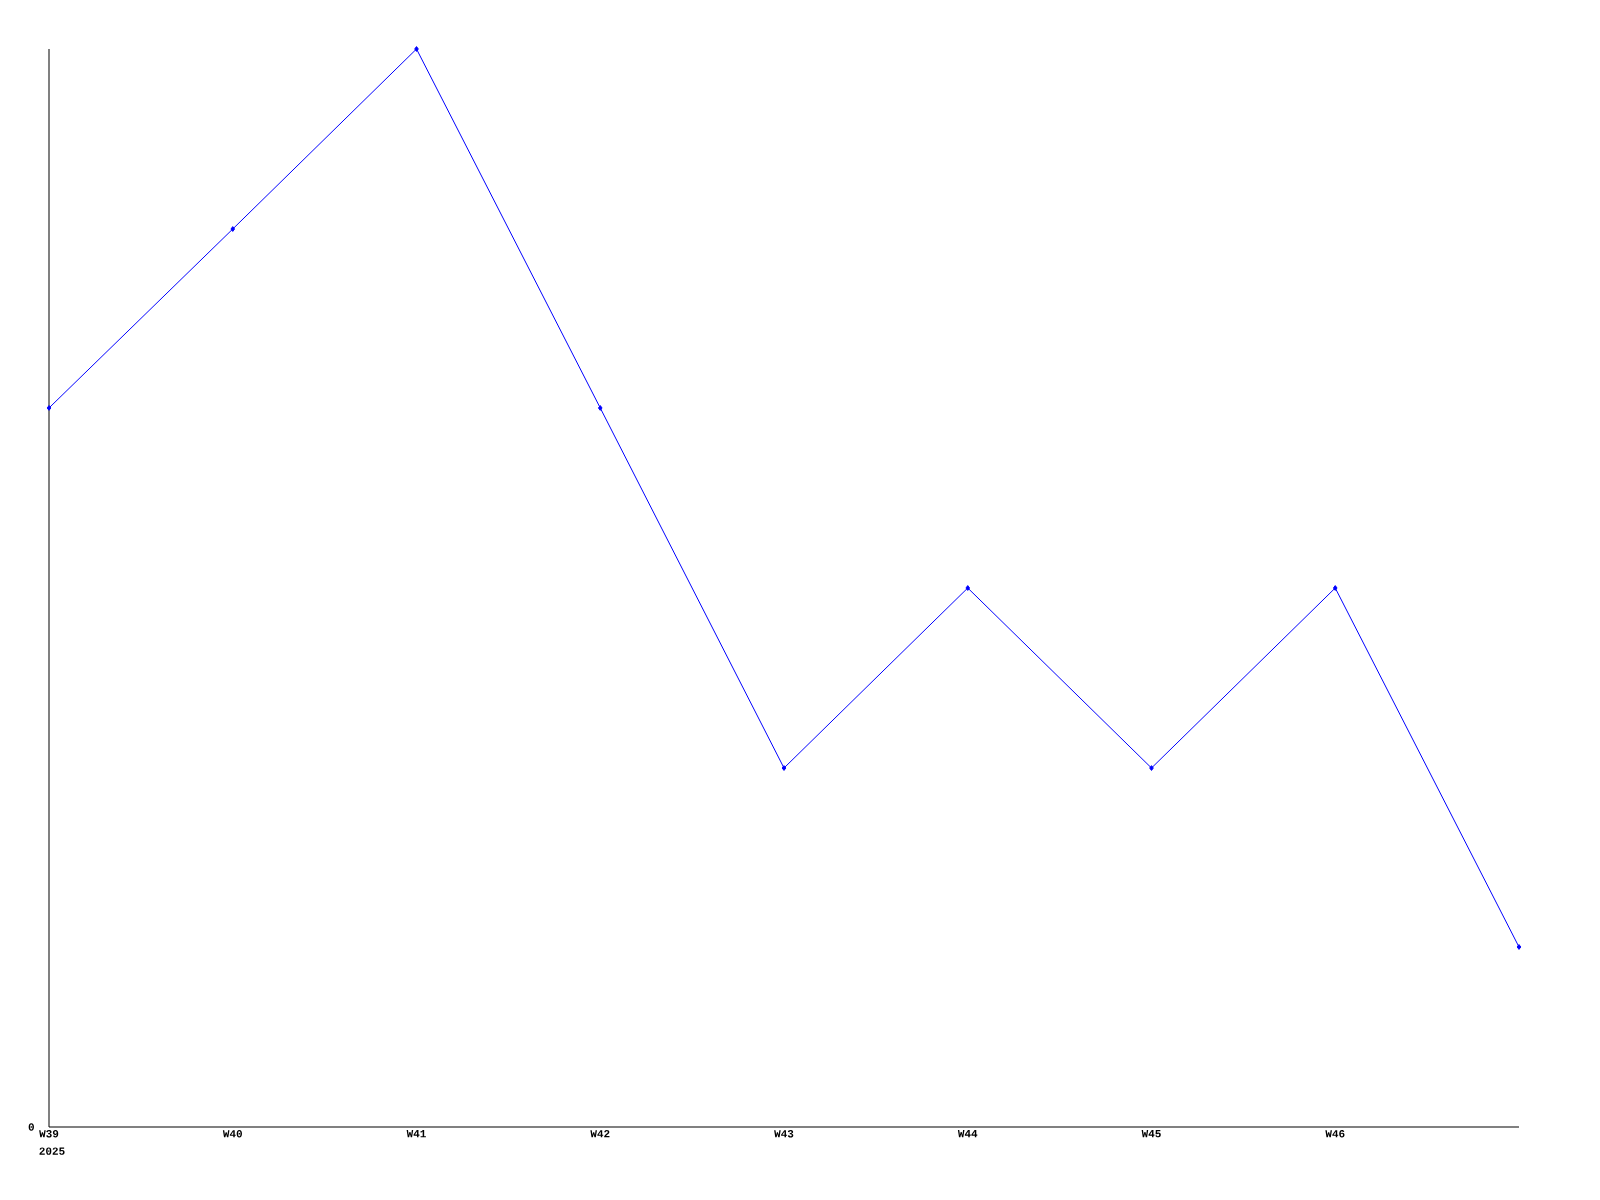  Describe the element at coordinates (784, 1134) in the screenshot. I see `x-tick-label: W43` at that location.